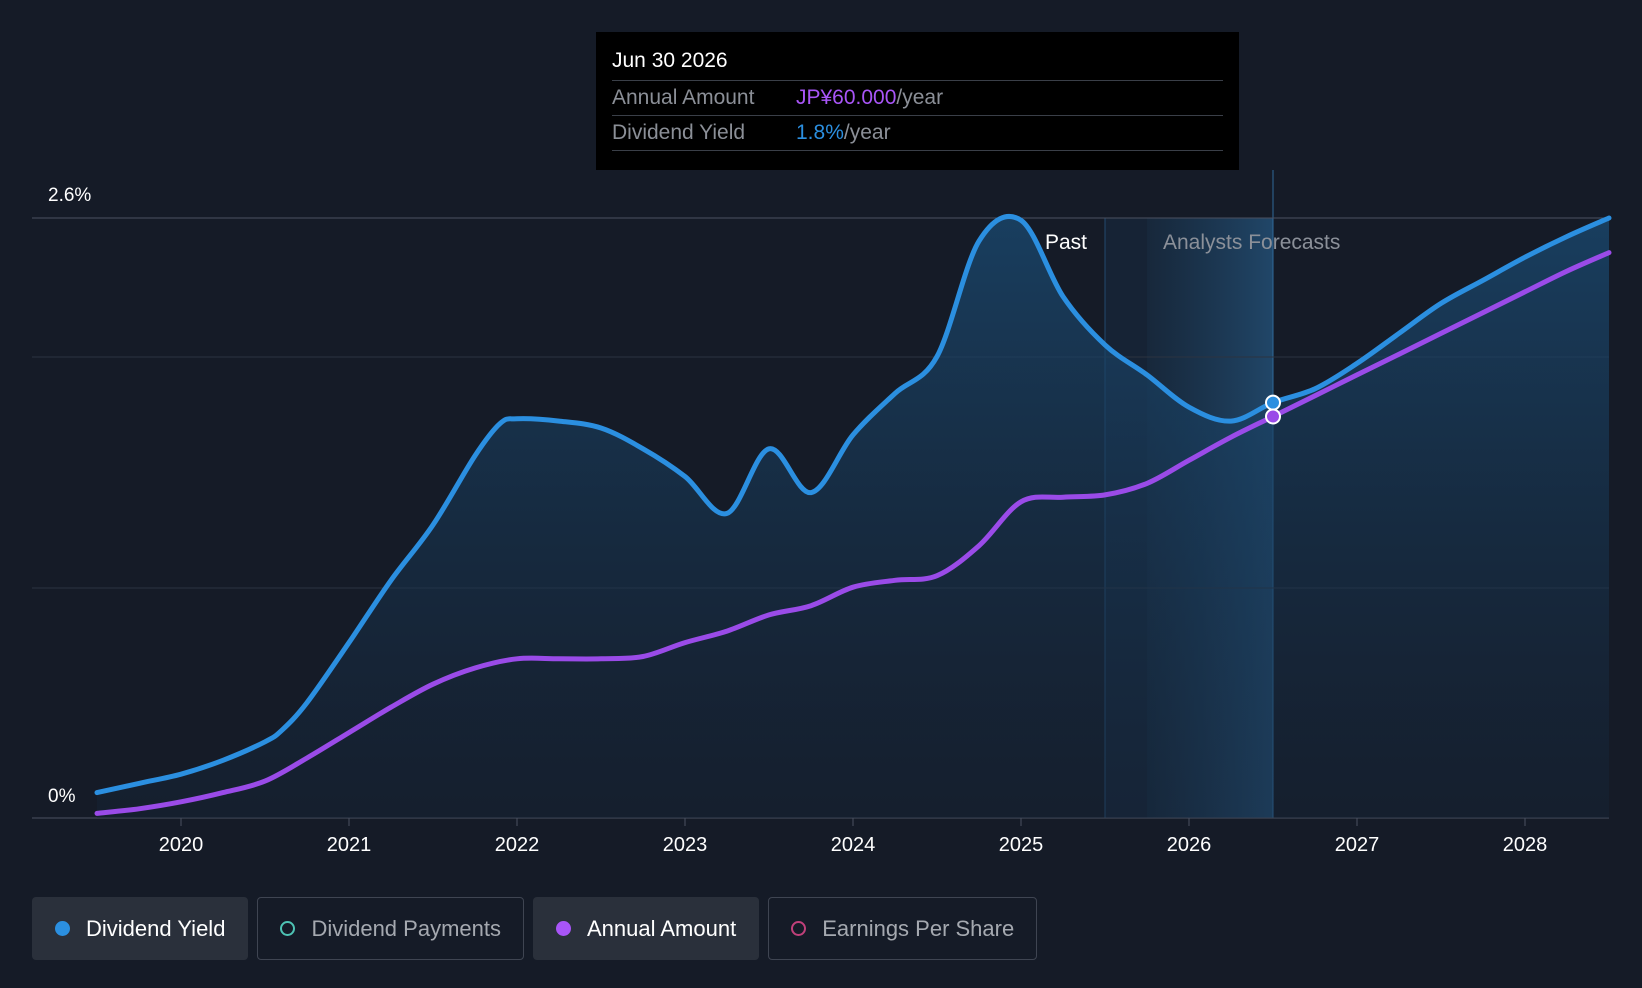 The image size is (1642, 988). What do you see at coordinates (683, 97) in the screenshot?
I see `tooltip-amount-label: Annual Amount` at bounding box center [683, 97].